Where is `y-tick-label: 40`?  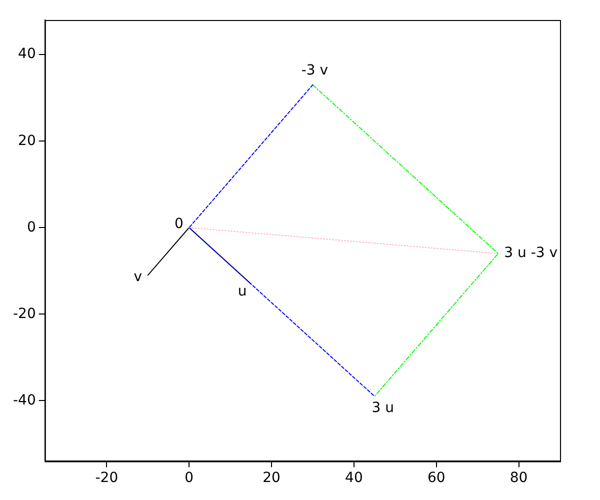 y-tick-label: 40 is located at coordinates (27, 54).